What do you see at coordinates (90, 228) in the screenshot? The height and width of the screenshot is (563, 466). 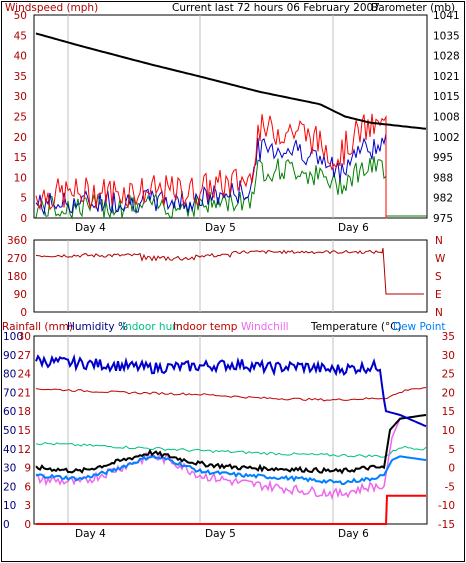 I see `day-label-1: Day 4` at bounding box center [90, 228].